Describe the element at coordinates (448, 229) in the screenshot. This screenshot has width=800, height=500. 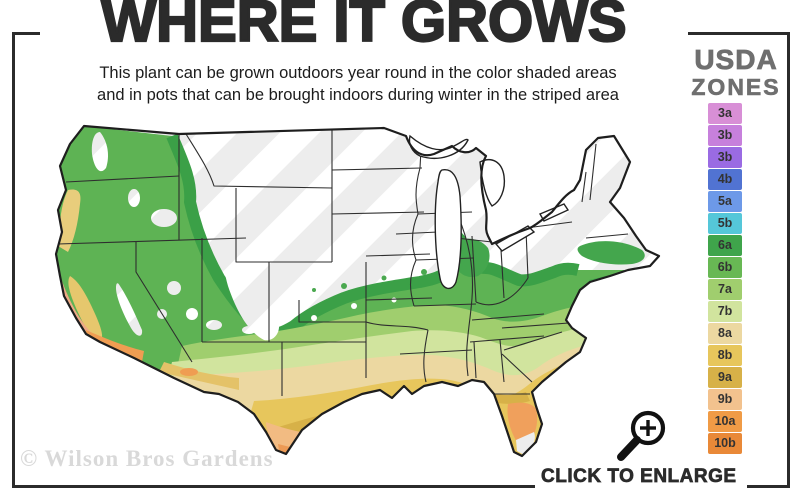
I see `lake-michigan` at that location.